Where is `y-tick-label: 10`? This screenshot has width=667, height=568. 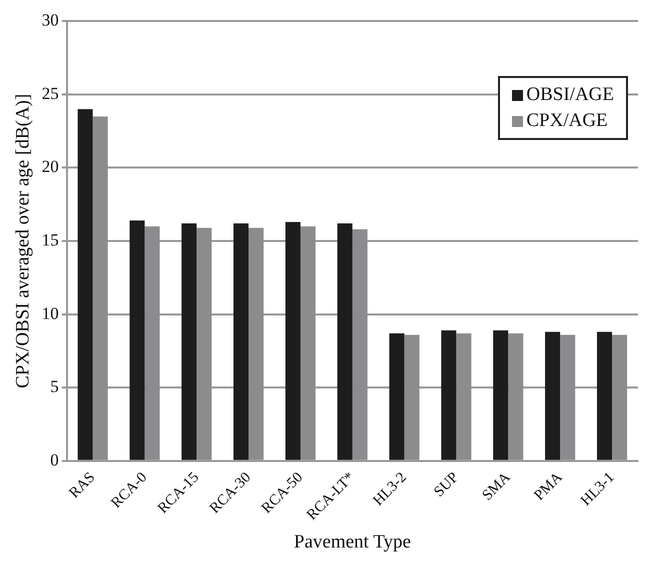
y-tick-label: 10 is located at coordinates (50, 313).